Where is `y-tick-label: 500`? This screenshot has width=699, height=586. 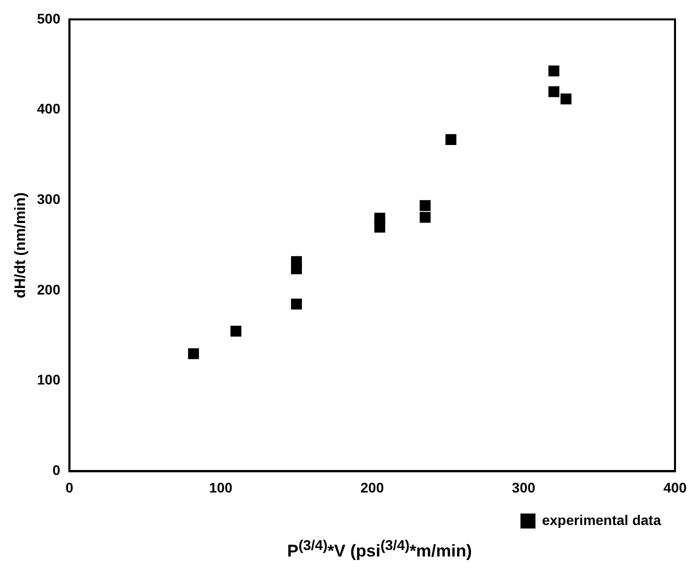 y-tick-label: 500 is located at coordinates (49, 18).